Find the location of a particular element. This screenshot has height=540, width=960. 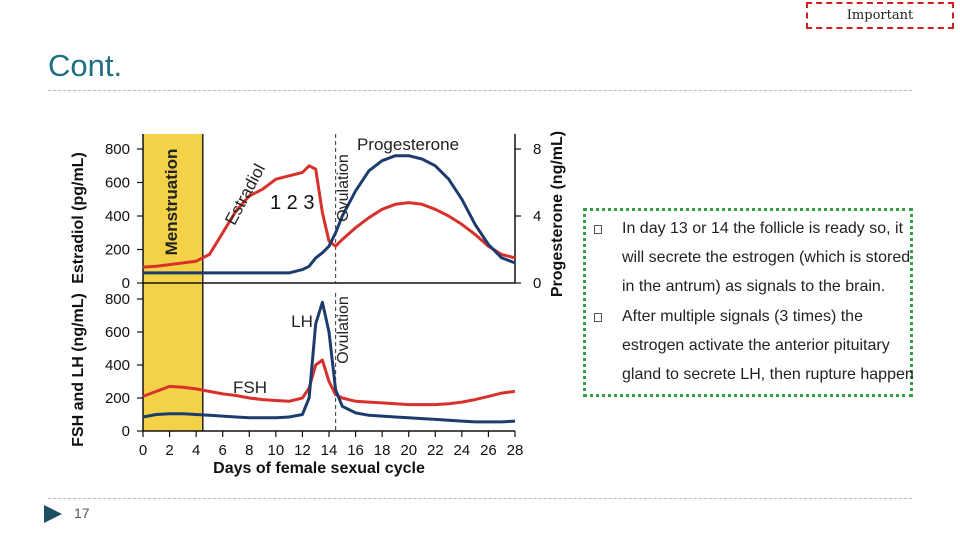

x-tick-label: 22 is located at coordinates (435, 450).